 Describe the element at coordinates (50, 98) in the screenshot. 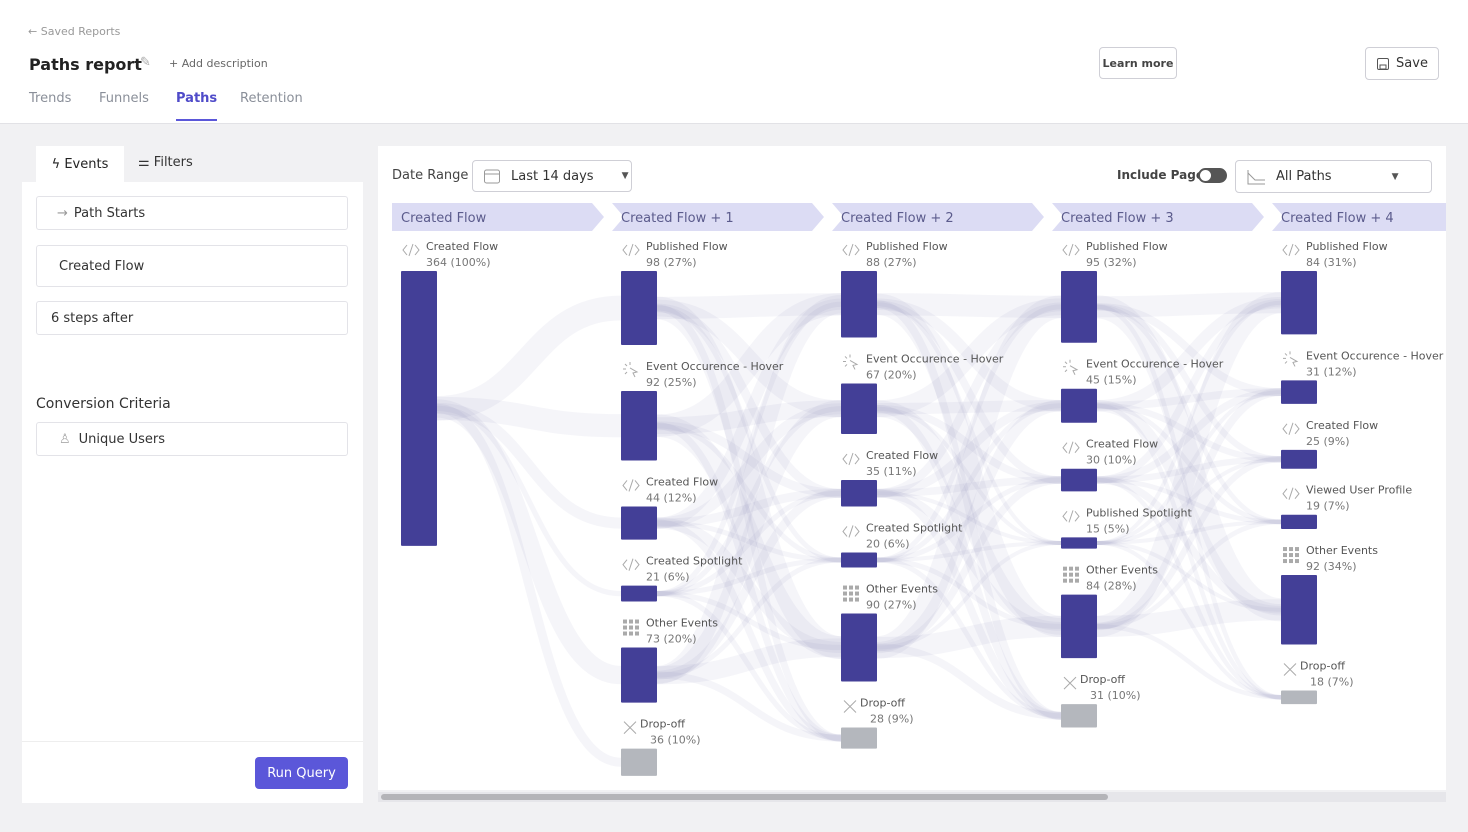

I see `report-tab: Trends` at that location.